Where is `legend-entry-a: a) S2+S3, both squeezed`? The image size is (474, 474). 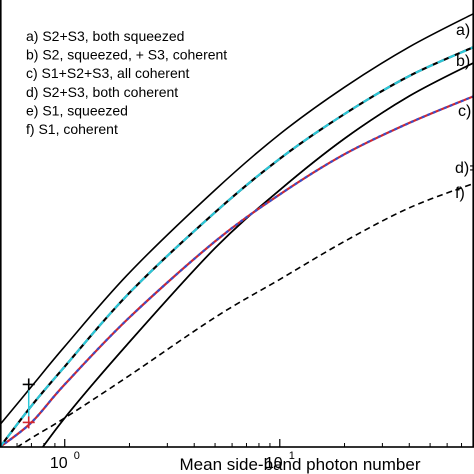 legend-entry-a: a) S2+S3, both squeezed is located at coordinates (105, 36).